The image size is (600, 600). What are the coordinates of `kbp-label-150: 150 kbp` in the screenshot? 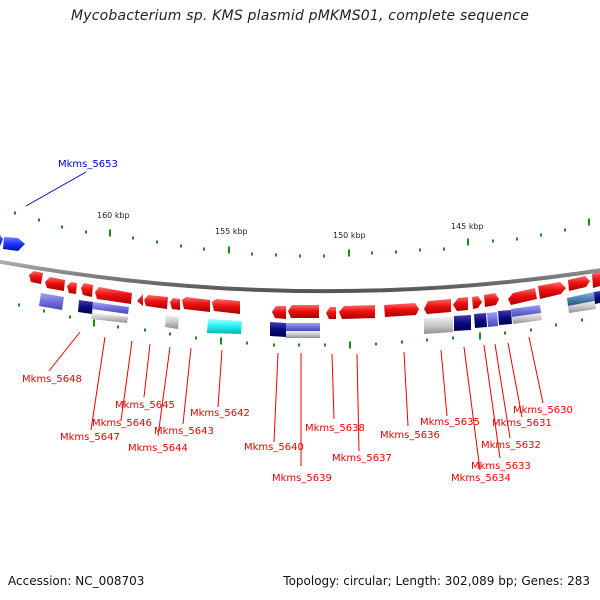 It's located at (349, 235).